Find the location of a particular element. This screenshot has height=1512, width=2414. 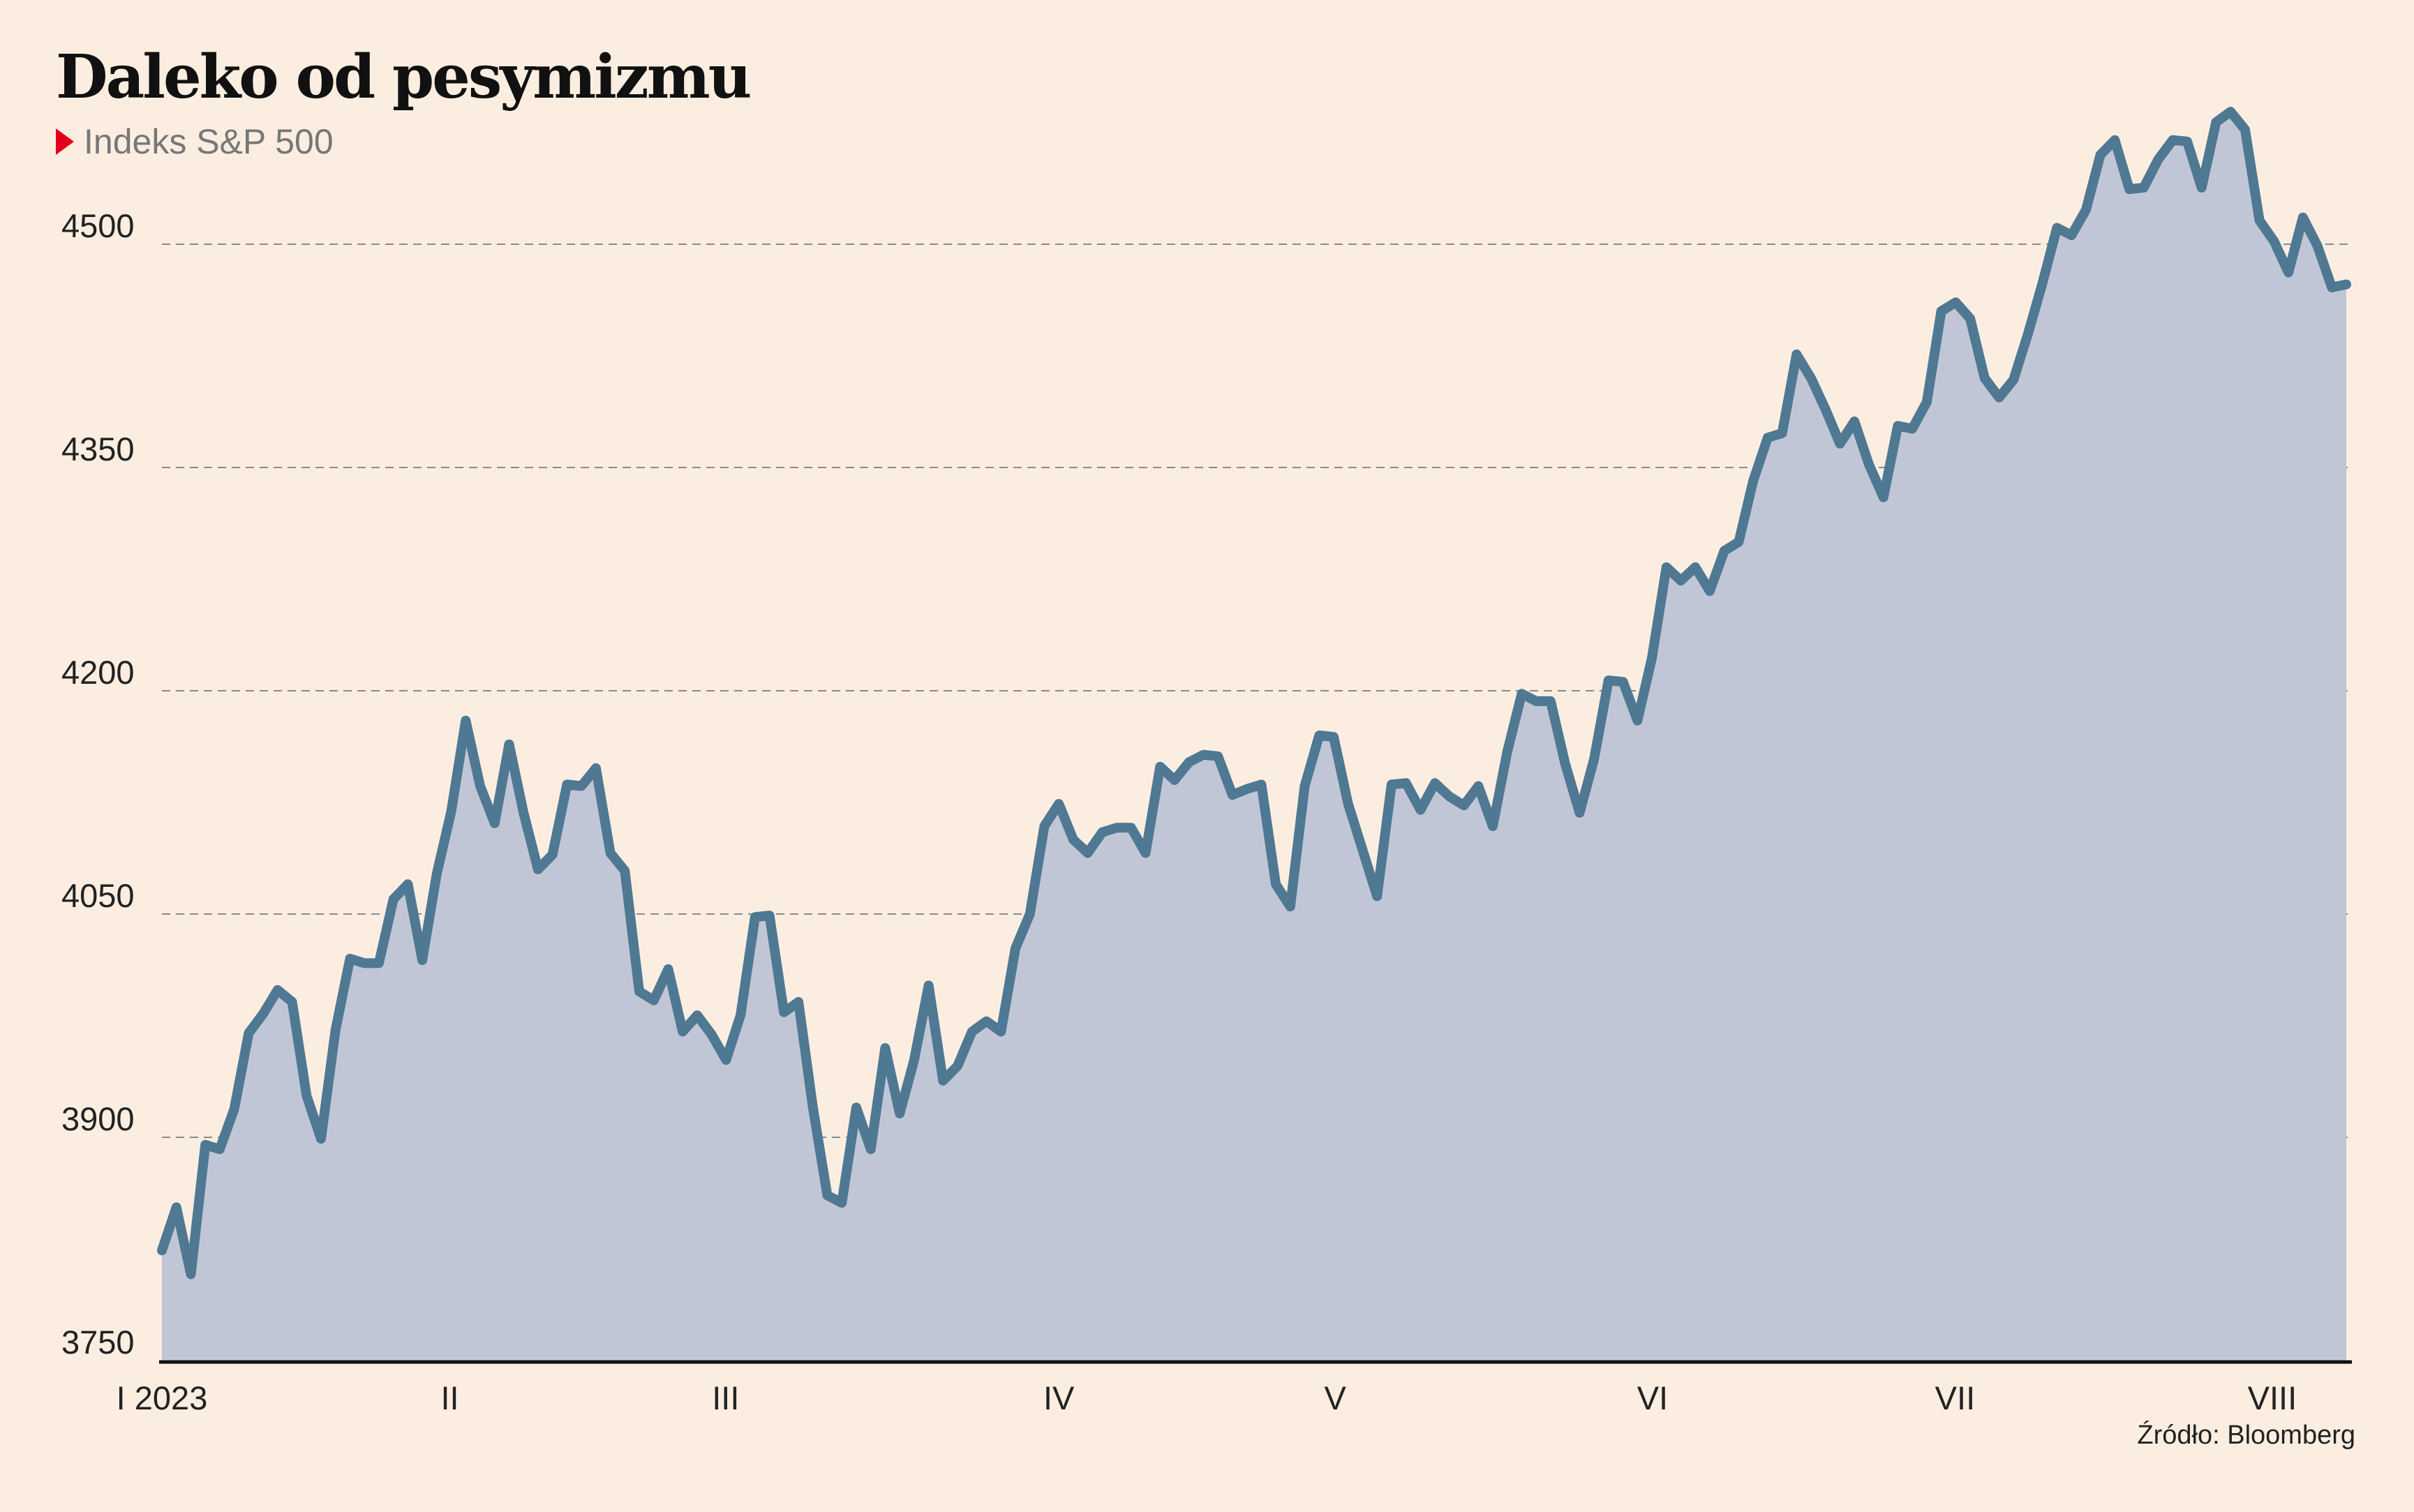

x-tick-label: I 2023 is located at coordinates (162, 1397).